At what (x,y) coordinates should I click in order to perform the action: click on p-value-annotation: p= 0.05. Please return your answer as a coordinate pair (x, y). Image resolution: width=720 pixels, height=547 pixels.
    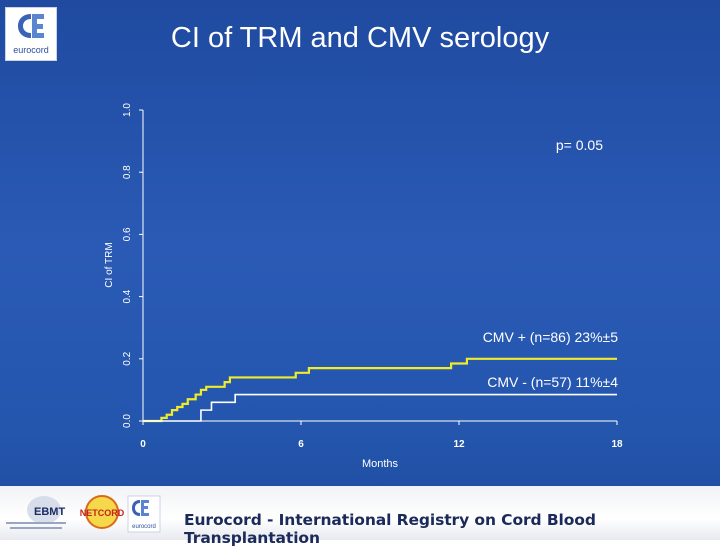
    Looking at the image, I should click on (579, 145).